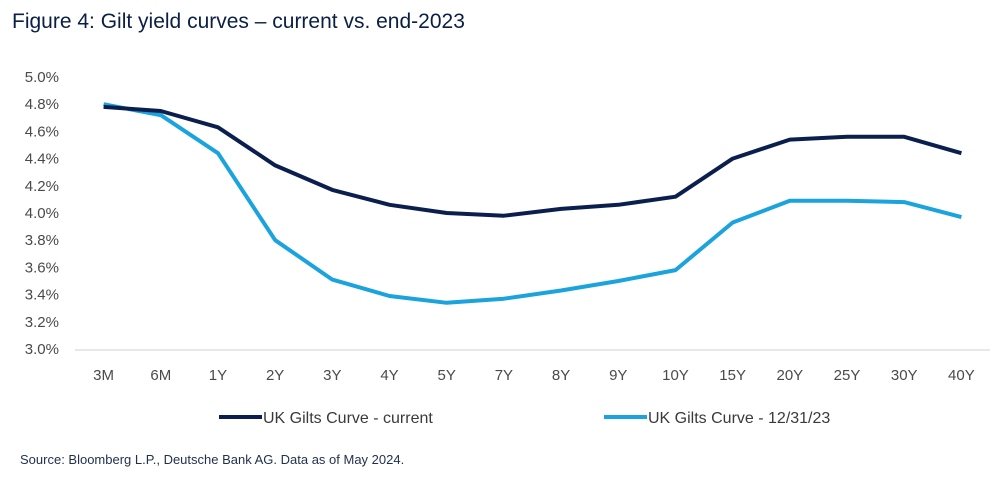 This screenshot has height=477, width=991. Describe the element at coordinates (42, 267) in the screenshot. I see `y-tick-label: 3.6%` at that location.